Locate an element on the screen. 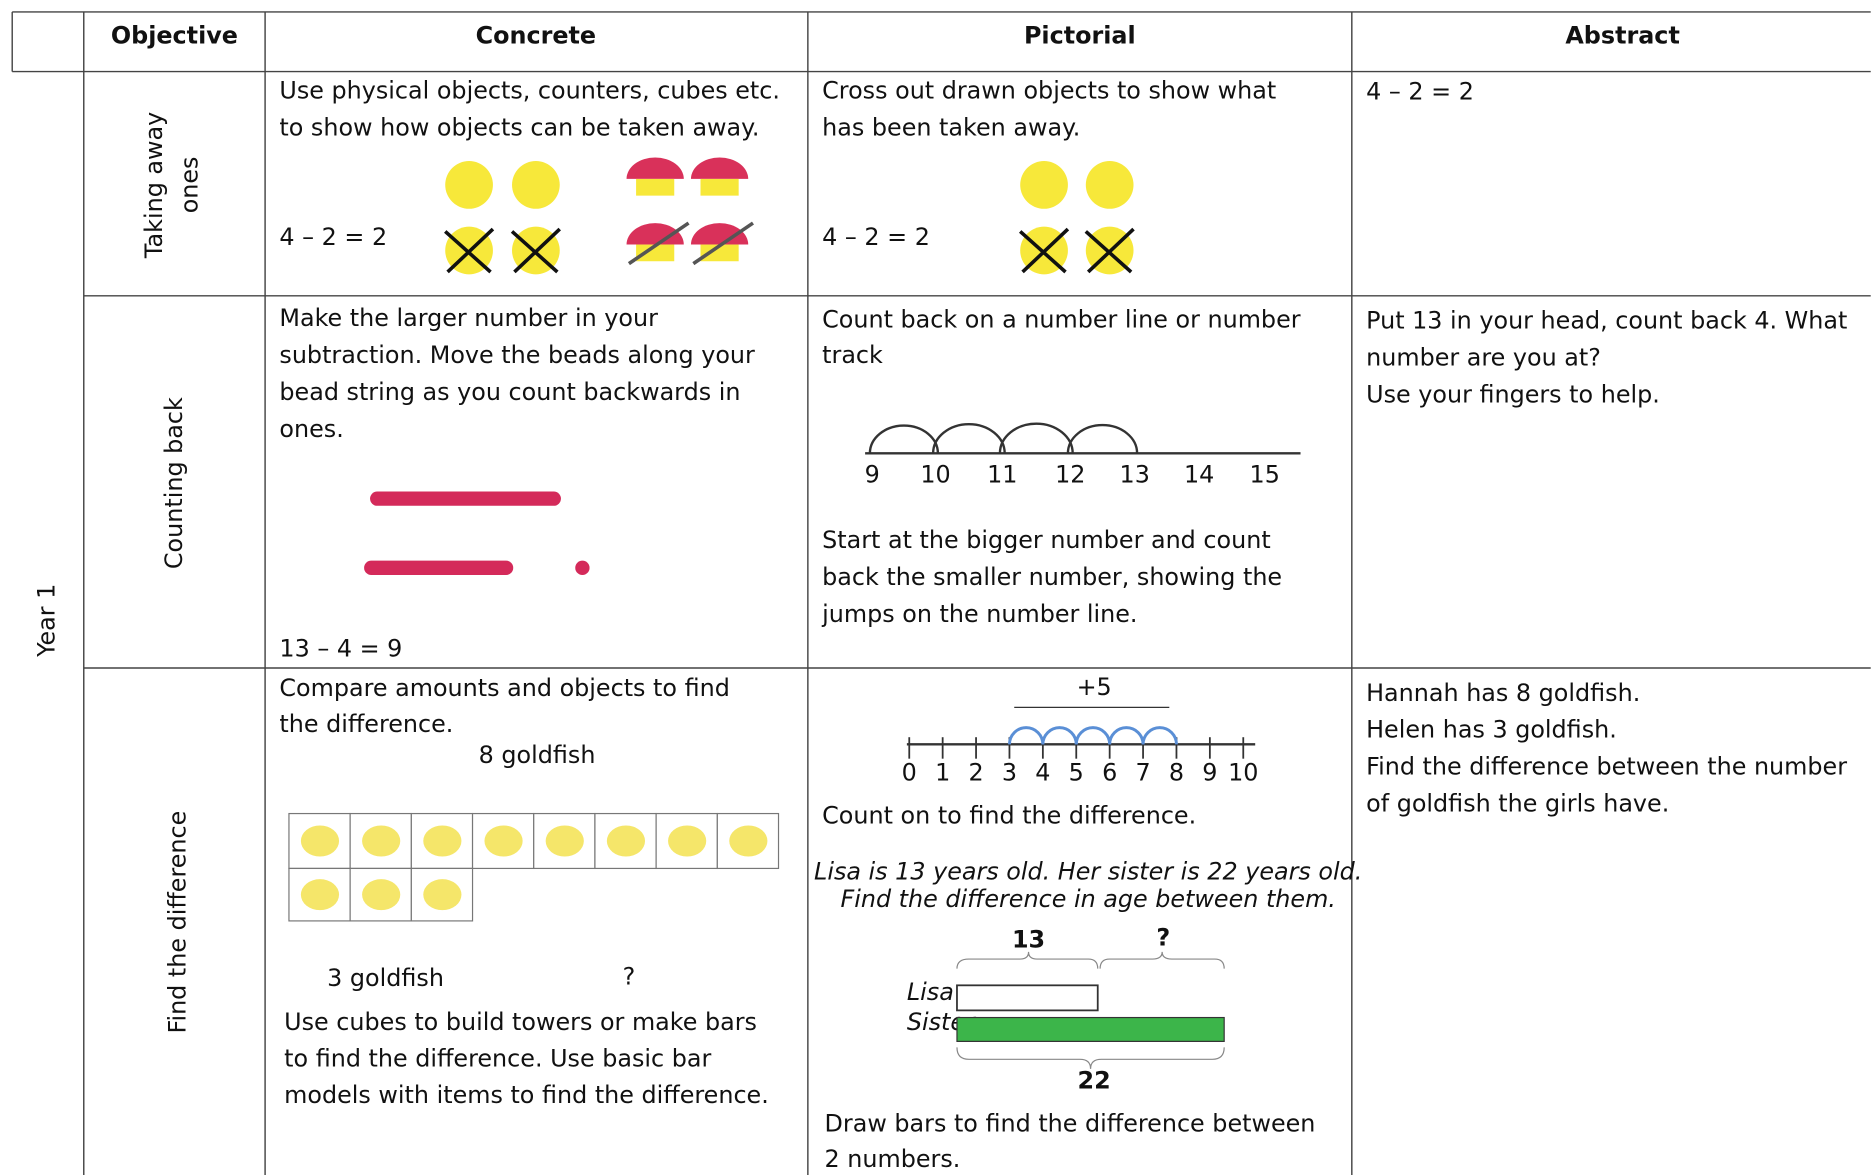  abstract-text: Helen has 3 goldfish. is located at coordinates (1491, 730).